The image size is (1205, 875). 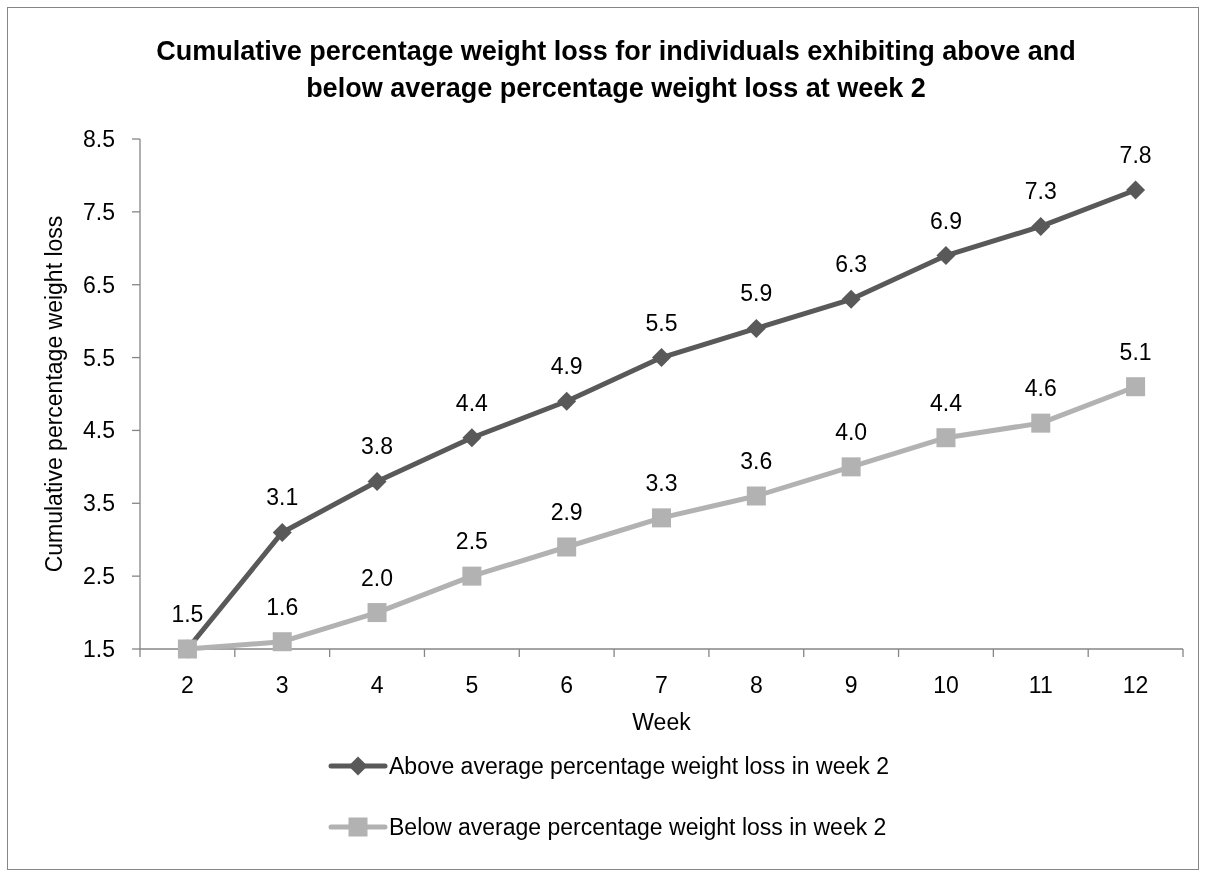 I want to click on y-tick-label: 8.5, so click(x=99, y=139).